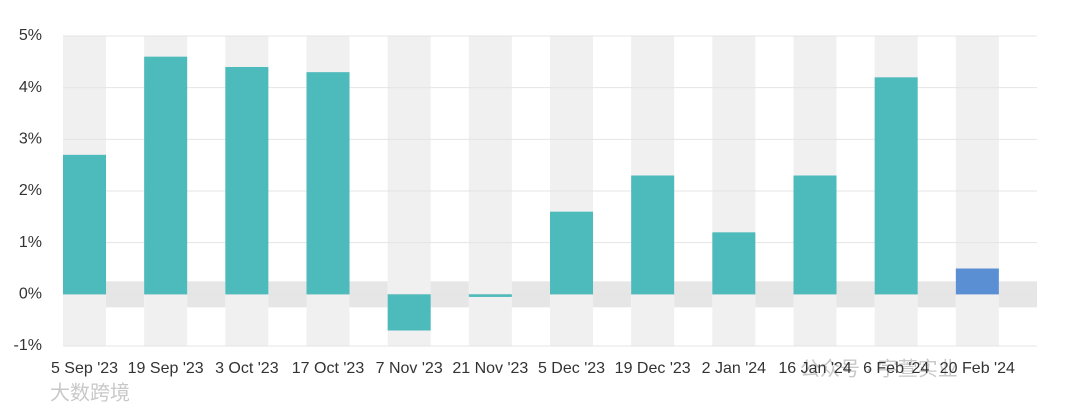 This screenshot has width=1080, height=414. Describe the element at coordinates (30, 294) in the screenshot. I see `y-tick-label: 0%` at that location.